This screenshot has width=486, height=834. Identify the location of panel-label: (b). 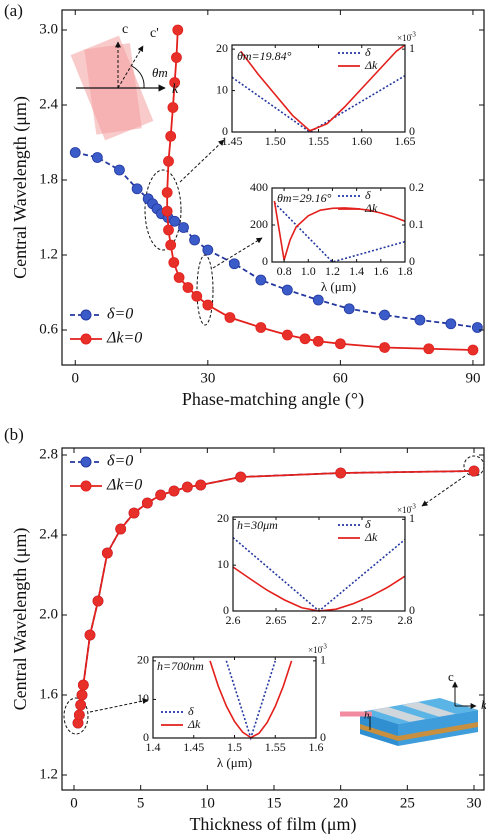
(14, 434).